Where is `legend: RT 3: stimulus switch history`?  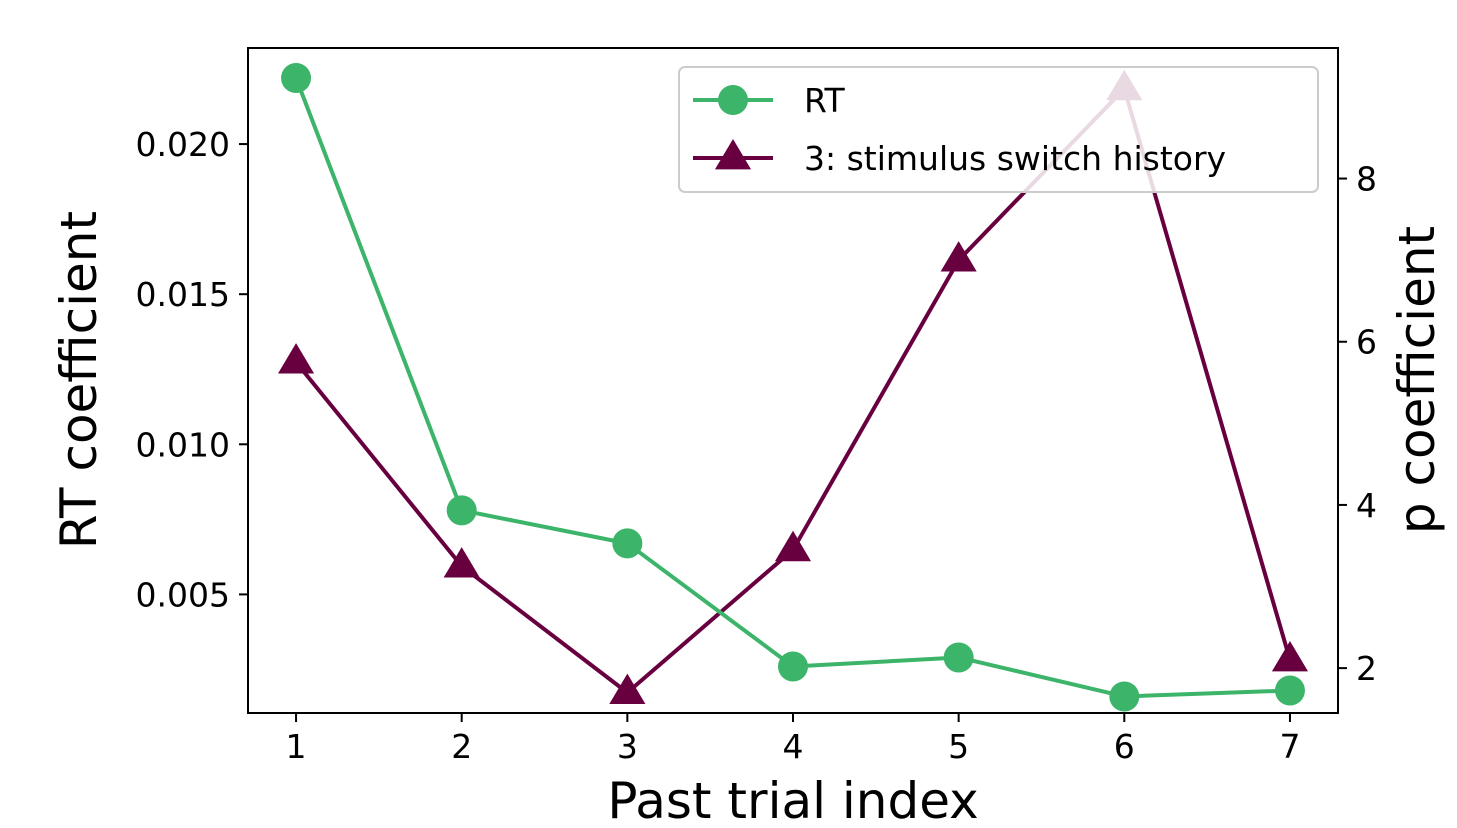 legend: RT 3: stimulus switch history is located at coordinates (998, 129).